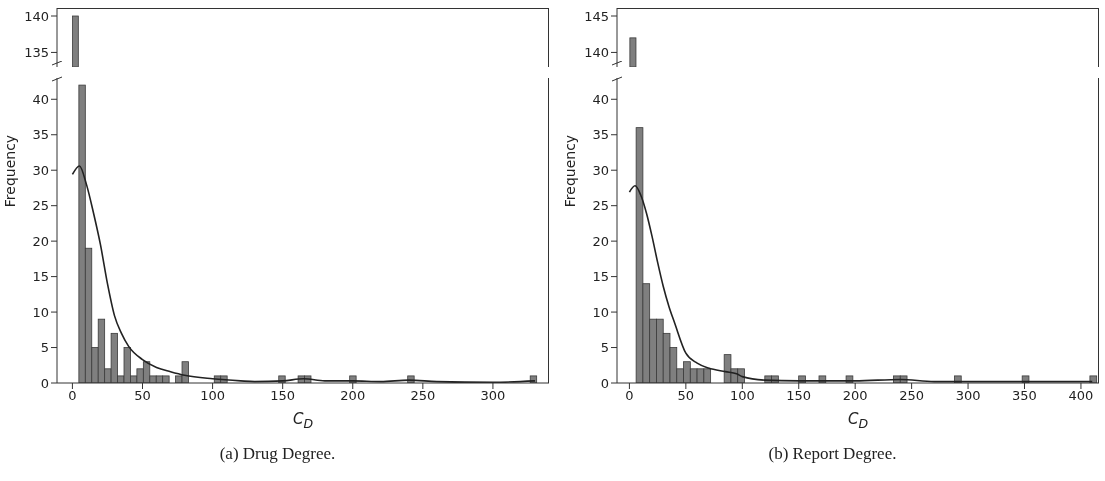 The height and width of the screenshot is (481, 1105). Describe the element at coordinates (36, 53) in the screenshot. I see `y-tick-label: 135` at that location.